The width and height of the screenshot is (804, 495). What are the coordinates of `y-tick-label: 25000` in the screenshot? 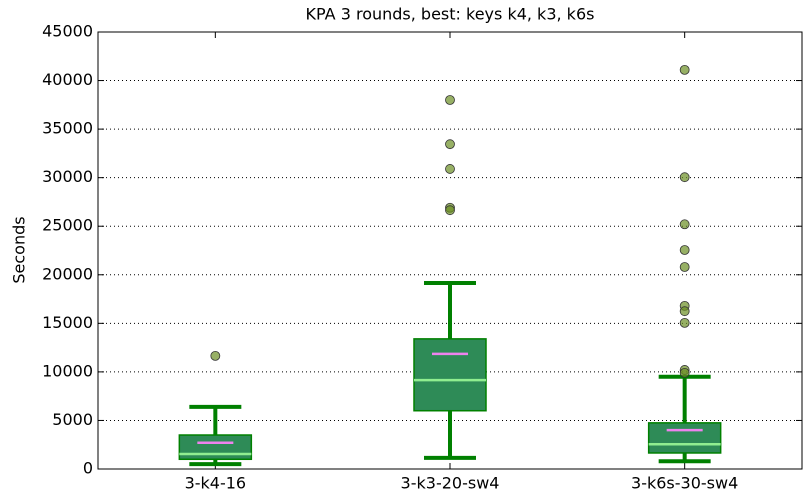 It's located at (67, 225).